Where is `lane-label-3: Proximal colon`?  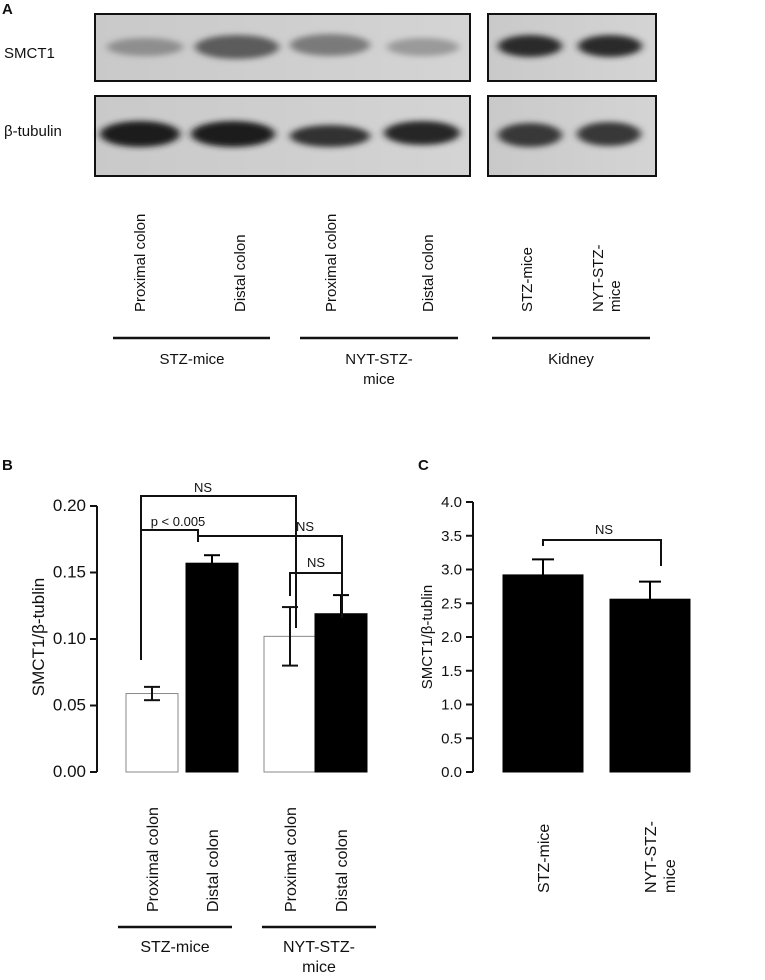 lane-label-3: Proximal colon is located at coordinates (331, 263).